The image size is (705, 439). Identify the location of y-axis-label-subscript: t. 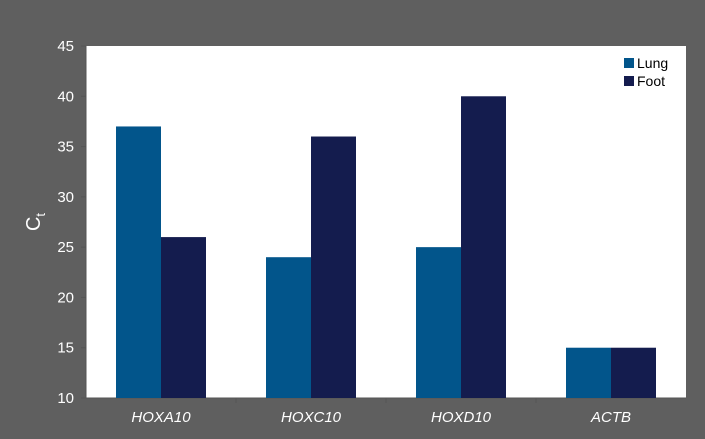
(40, 215).